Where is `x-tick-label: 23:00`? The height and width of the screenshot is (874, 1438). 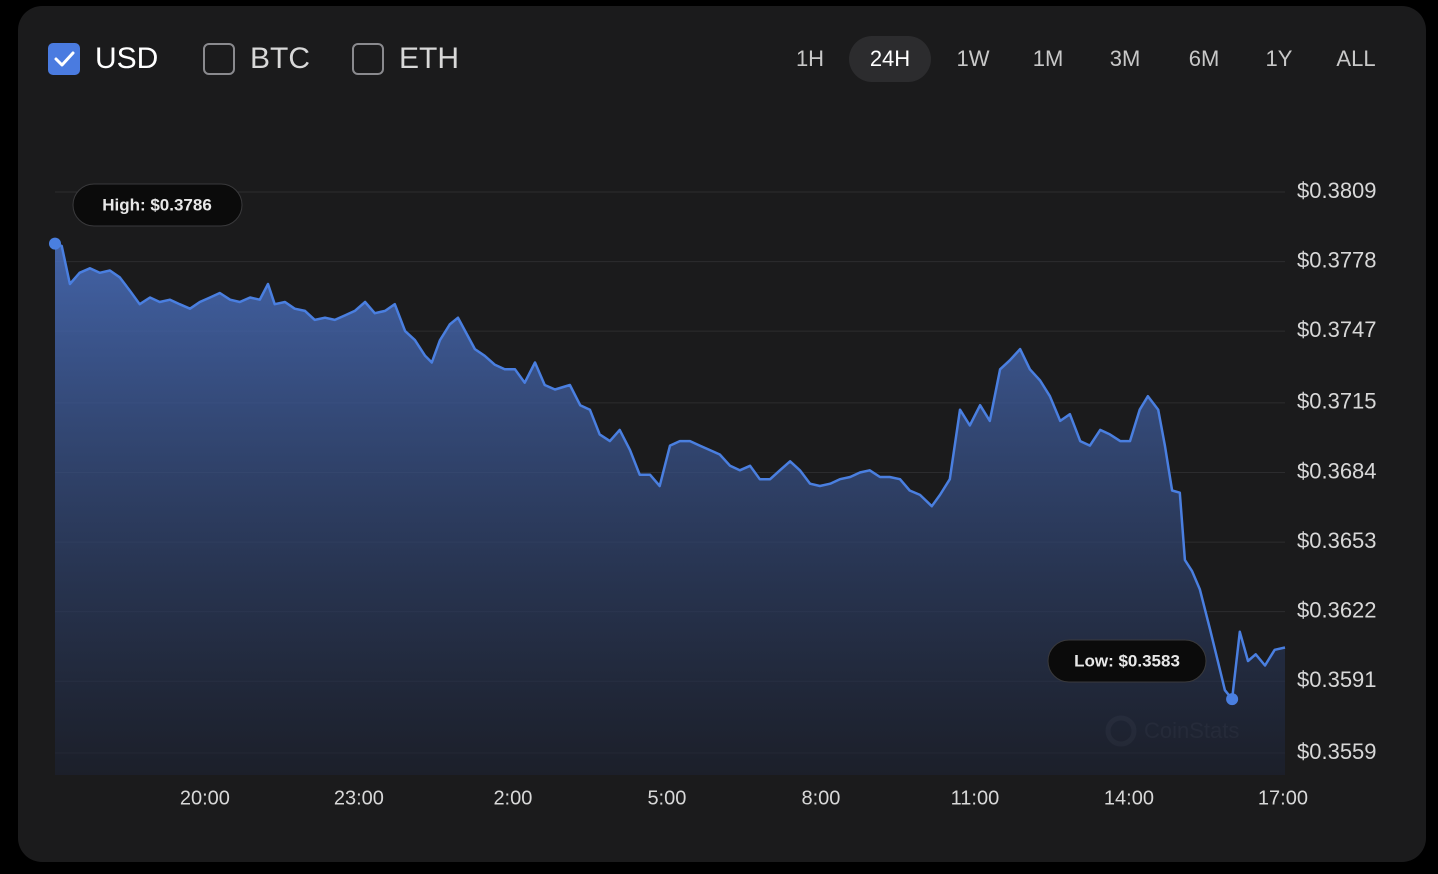
x-tick-label: 23:00 is located at coordinates (359, 798).